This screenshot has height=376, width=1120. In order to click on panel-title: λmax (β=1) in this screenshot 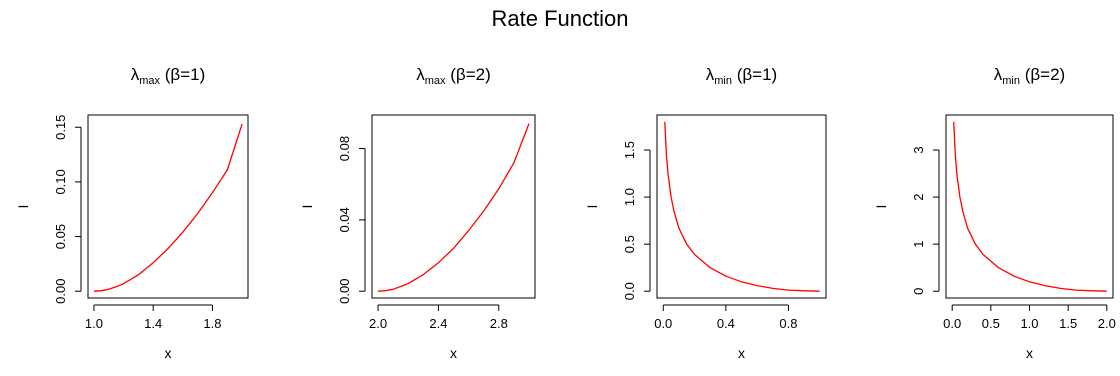, I will do `click(168, 76)`.